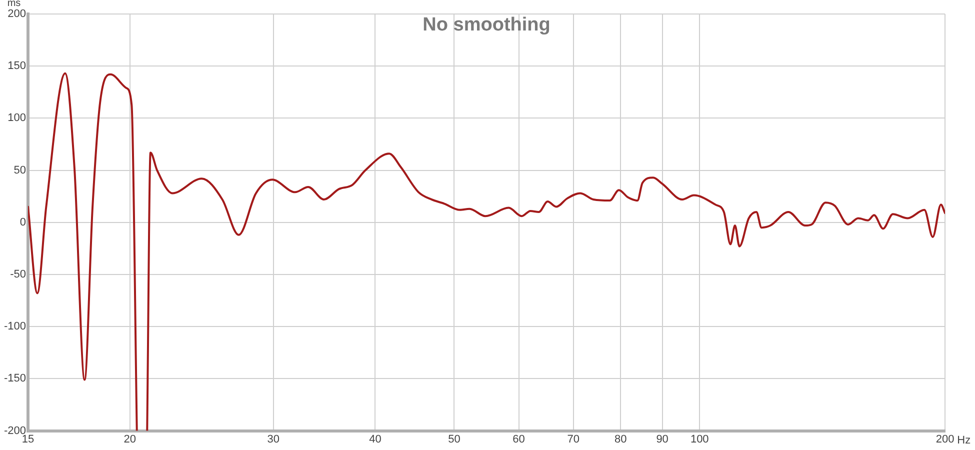 The image size is (975, 450). I want to click on x-tick-label: 200, so click(945, 439).